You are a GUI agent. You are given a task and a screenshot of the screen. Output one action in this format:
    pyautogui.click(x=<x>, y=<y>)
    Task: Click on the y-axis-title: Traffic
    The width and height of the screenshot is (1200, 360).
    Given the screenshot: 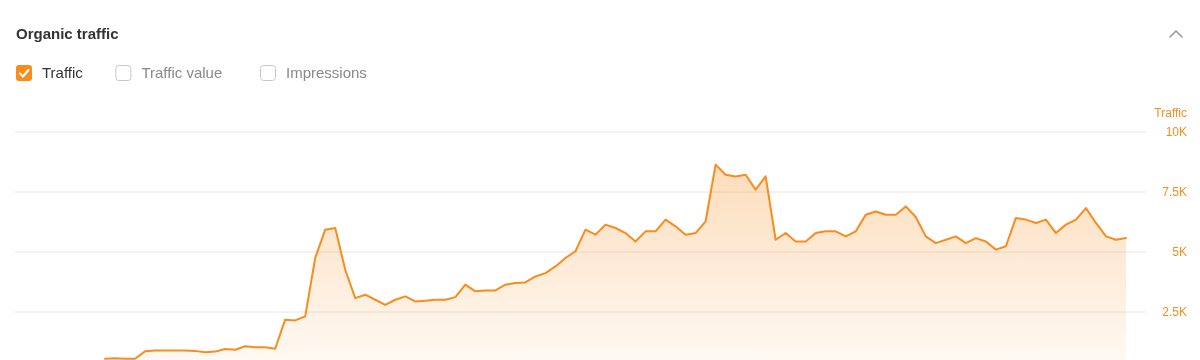 What is the action you would take?
    pyautogui.click(x=1170, y=113)
    